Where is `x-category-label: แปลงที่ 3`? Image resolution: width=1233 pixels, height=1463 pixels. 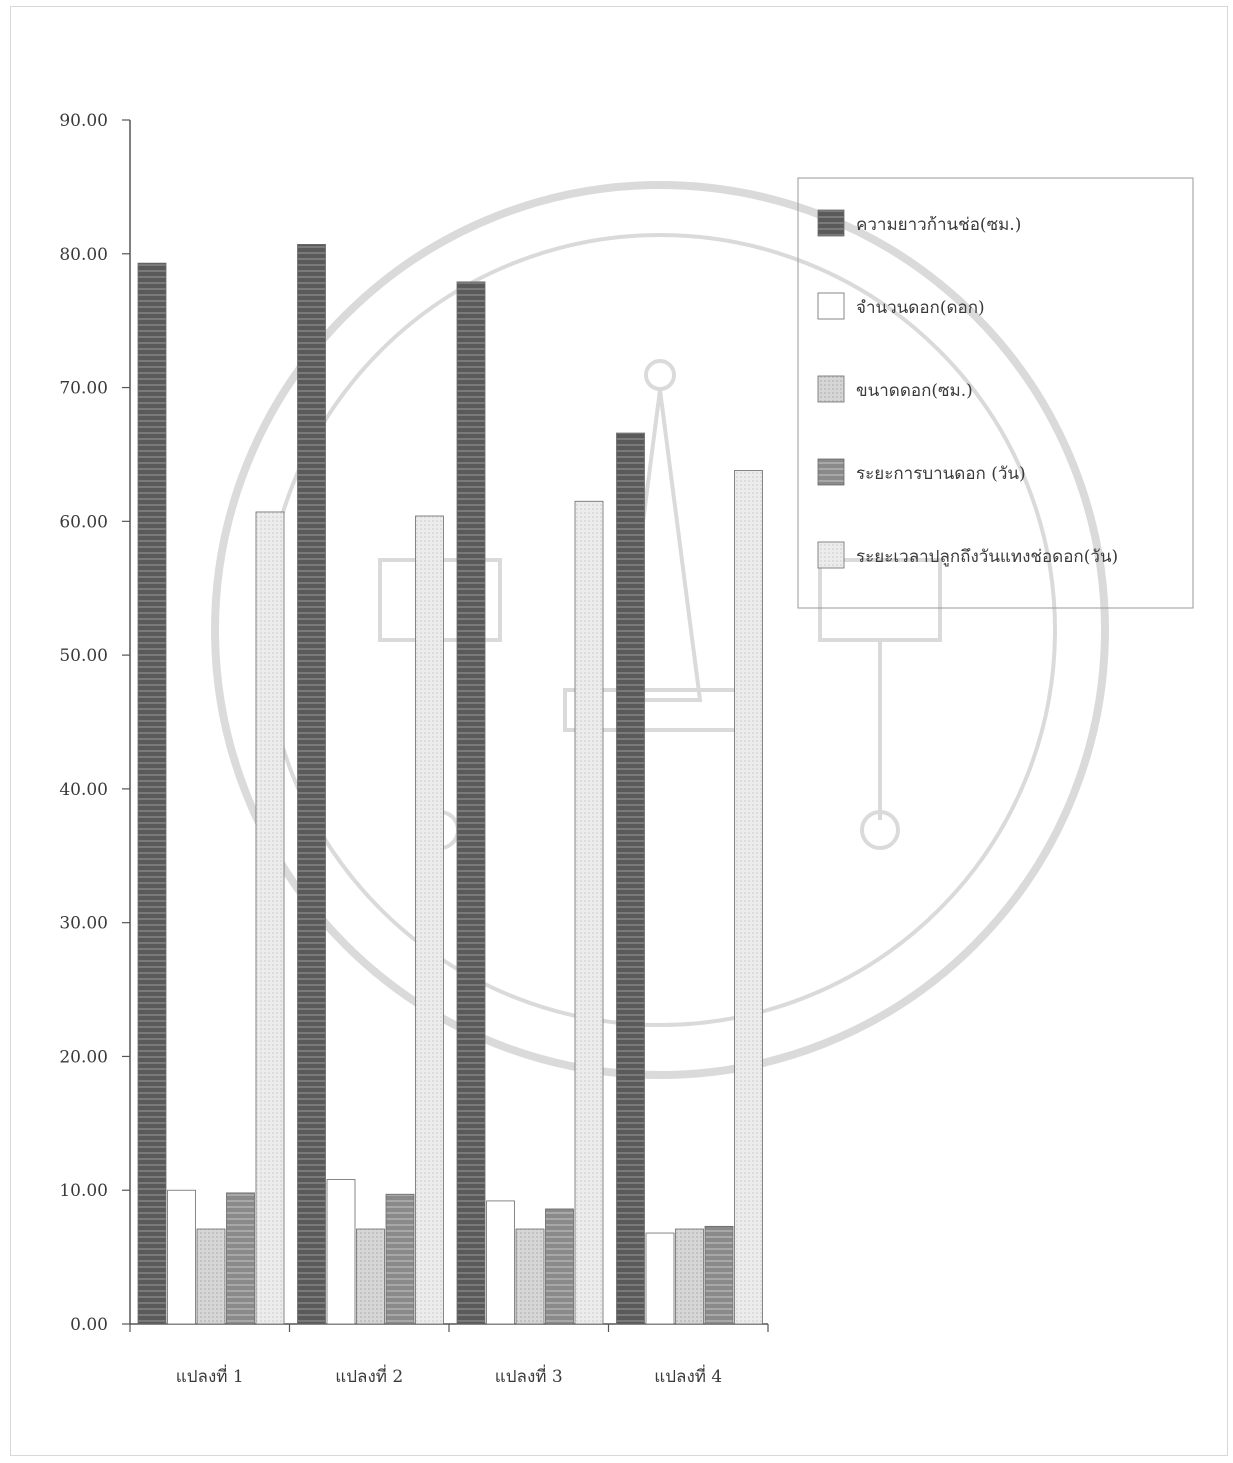 x-category-label: แปลงที่ 3 is located at coordinates (529, 1375).